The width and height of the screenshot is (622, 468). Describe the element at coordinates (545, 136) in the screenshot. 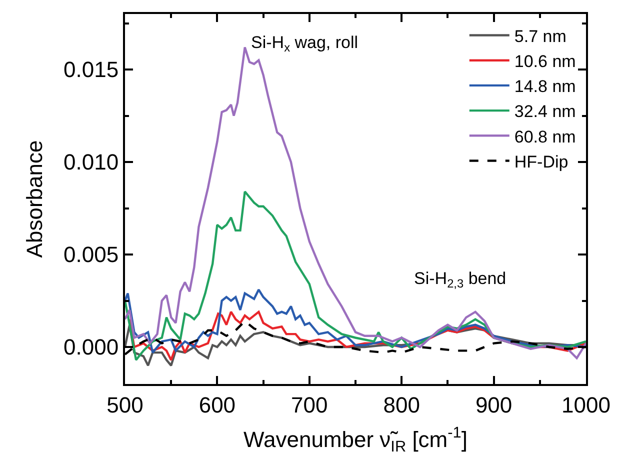

I see `legend-label: 60.8 nm` at that location.